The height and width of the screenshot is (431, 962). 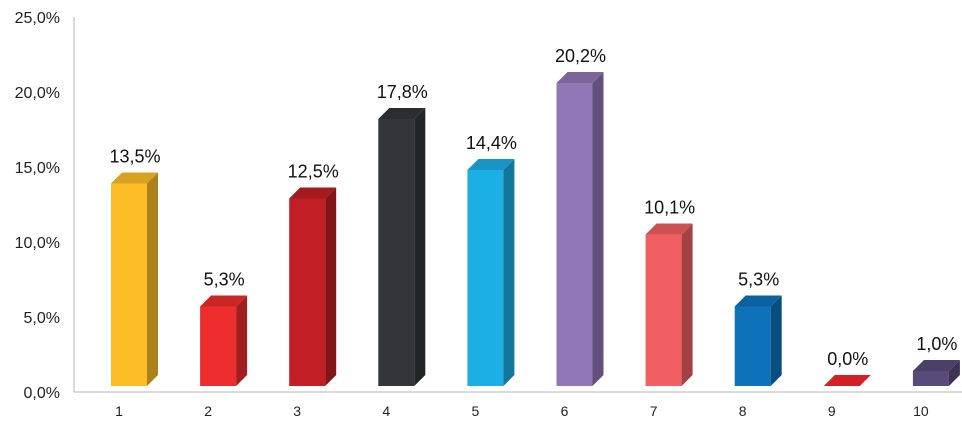 I want to click on y-tick-label: 20,0%, so click(x=37, y=93).